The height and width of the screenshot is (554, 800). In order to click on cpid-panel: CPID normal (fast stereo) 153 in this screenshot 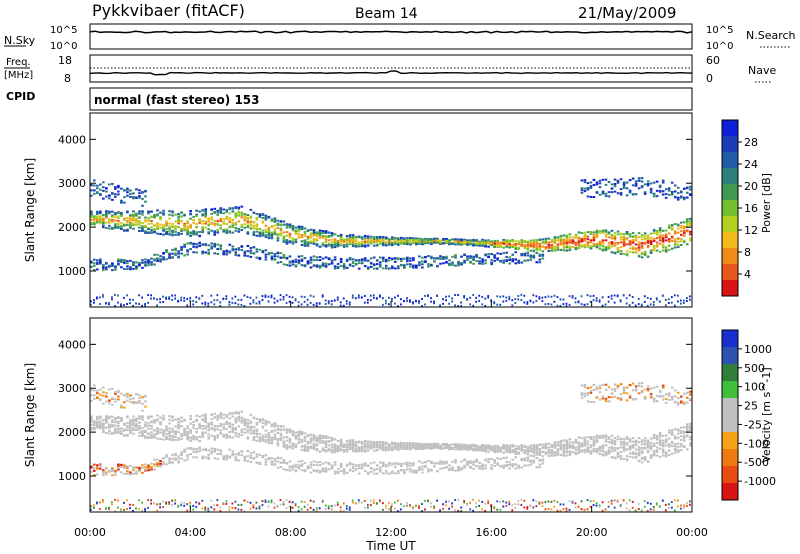, I will do `click(349, 99)`.